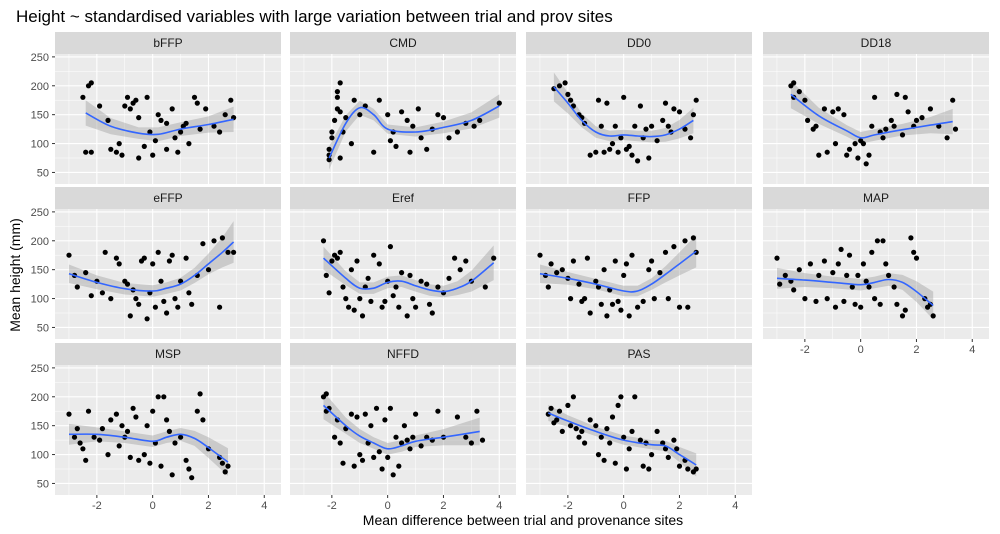  Describe the element at coordinates (639, 108) in the screenshot. I see `facet-dd0: DD0` at that location.